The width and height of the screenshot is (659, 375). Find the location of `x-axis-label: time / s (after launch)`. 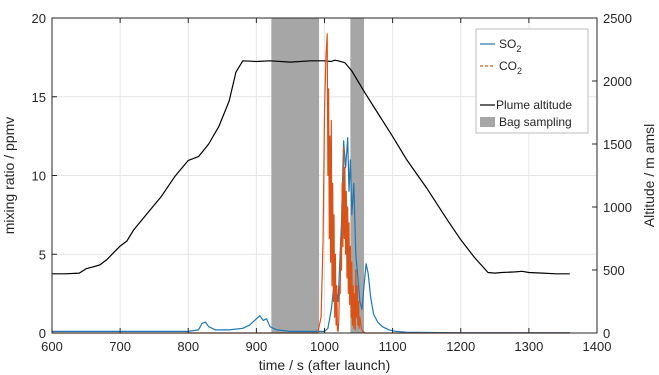

x-axis-label: time / s (after launch) is located at coordinates (325, 365).